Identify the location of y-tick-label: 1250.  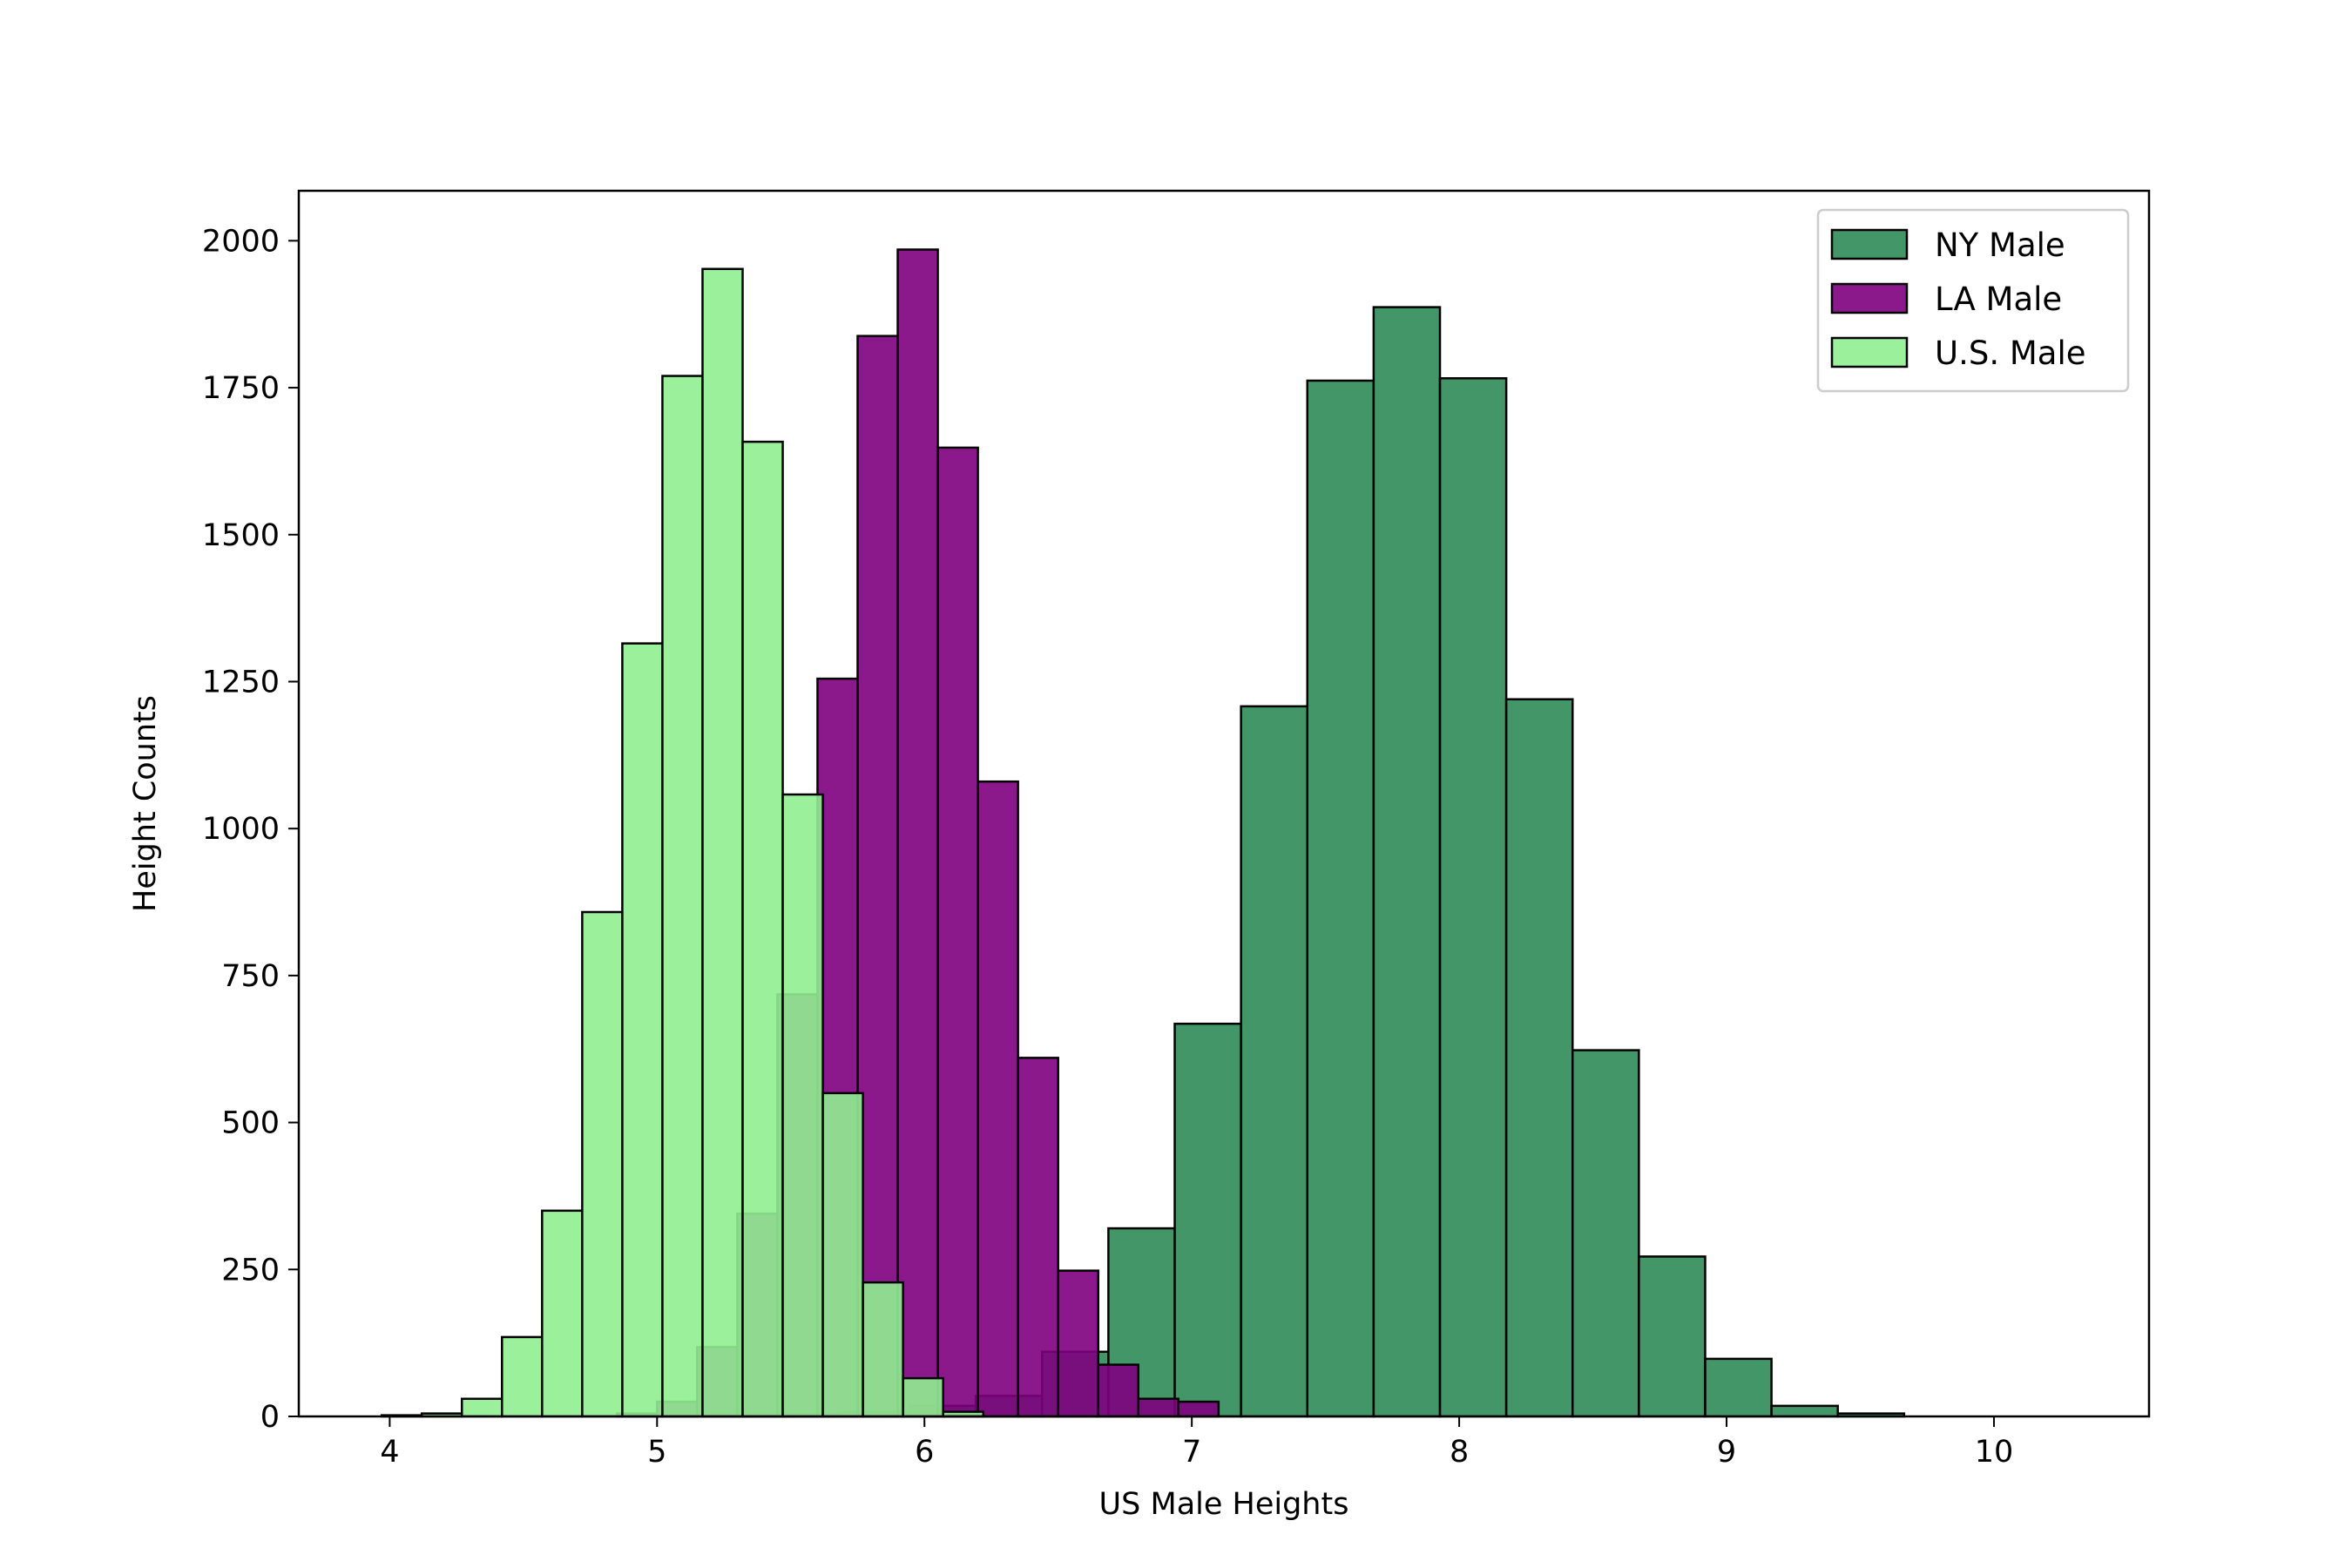
(241, 682).